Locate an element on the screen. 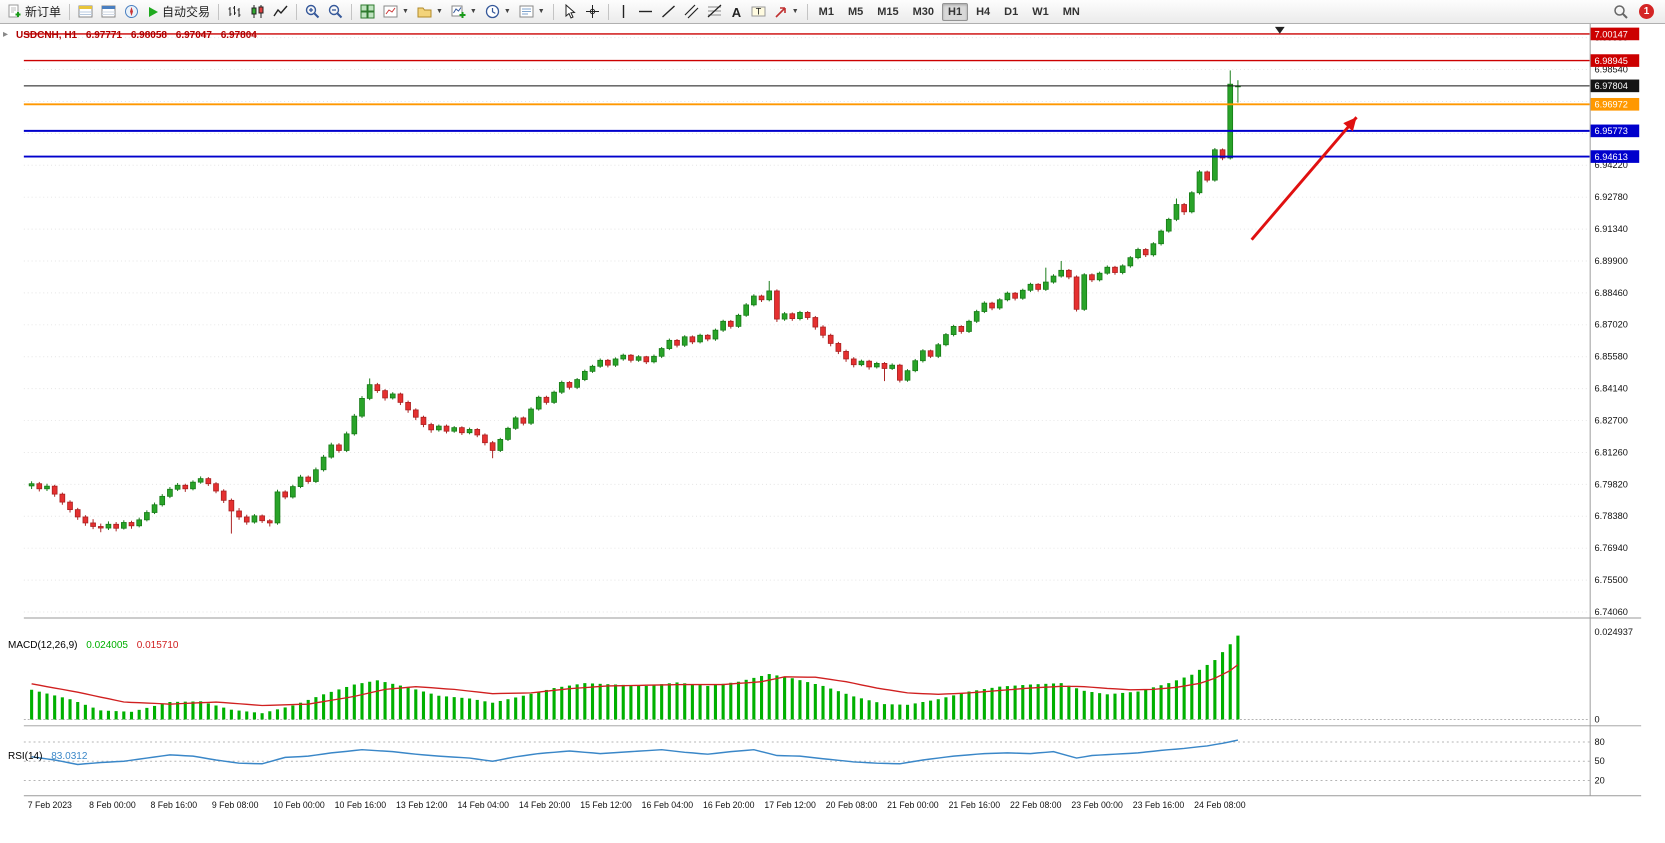 The width and height of the screenshot is (1665, 843). new-order-icon is located at coordinates (14, 11).